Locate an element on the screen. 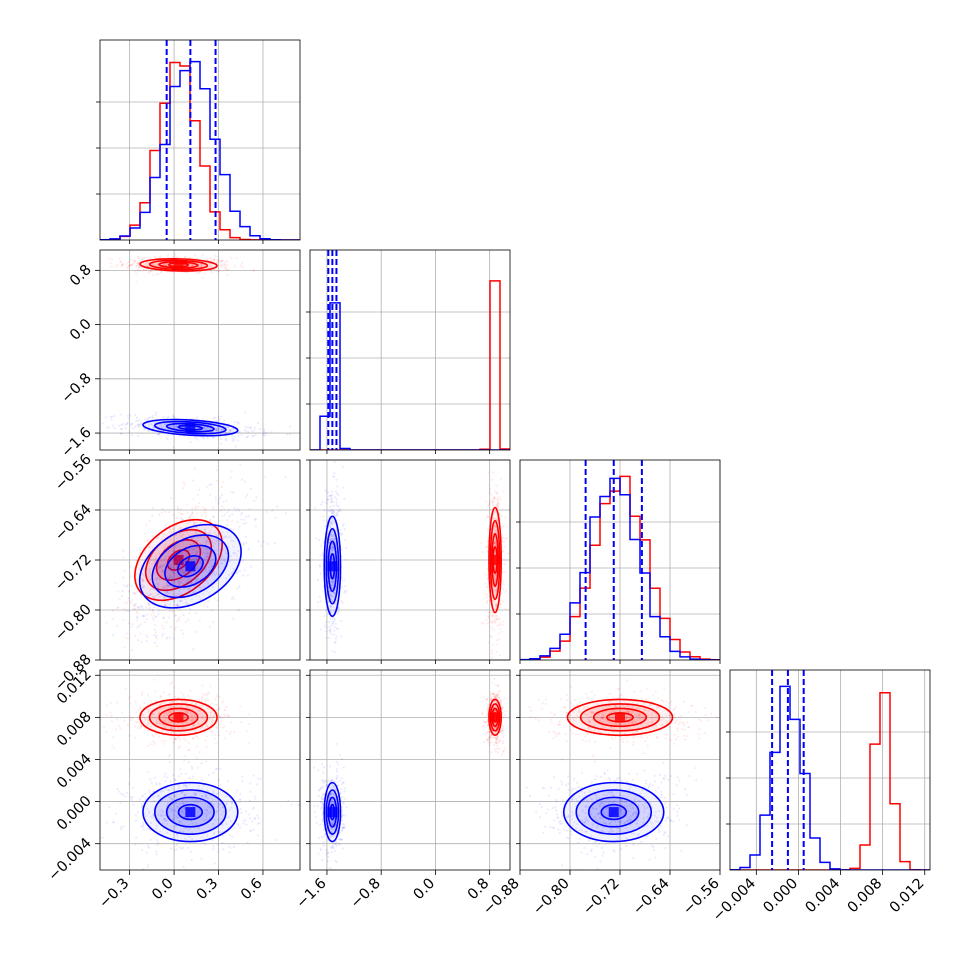 The image size is (970, 970). y-tick-label: 0.0 is located at coordinates (81, 330).